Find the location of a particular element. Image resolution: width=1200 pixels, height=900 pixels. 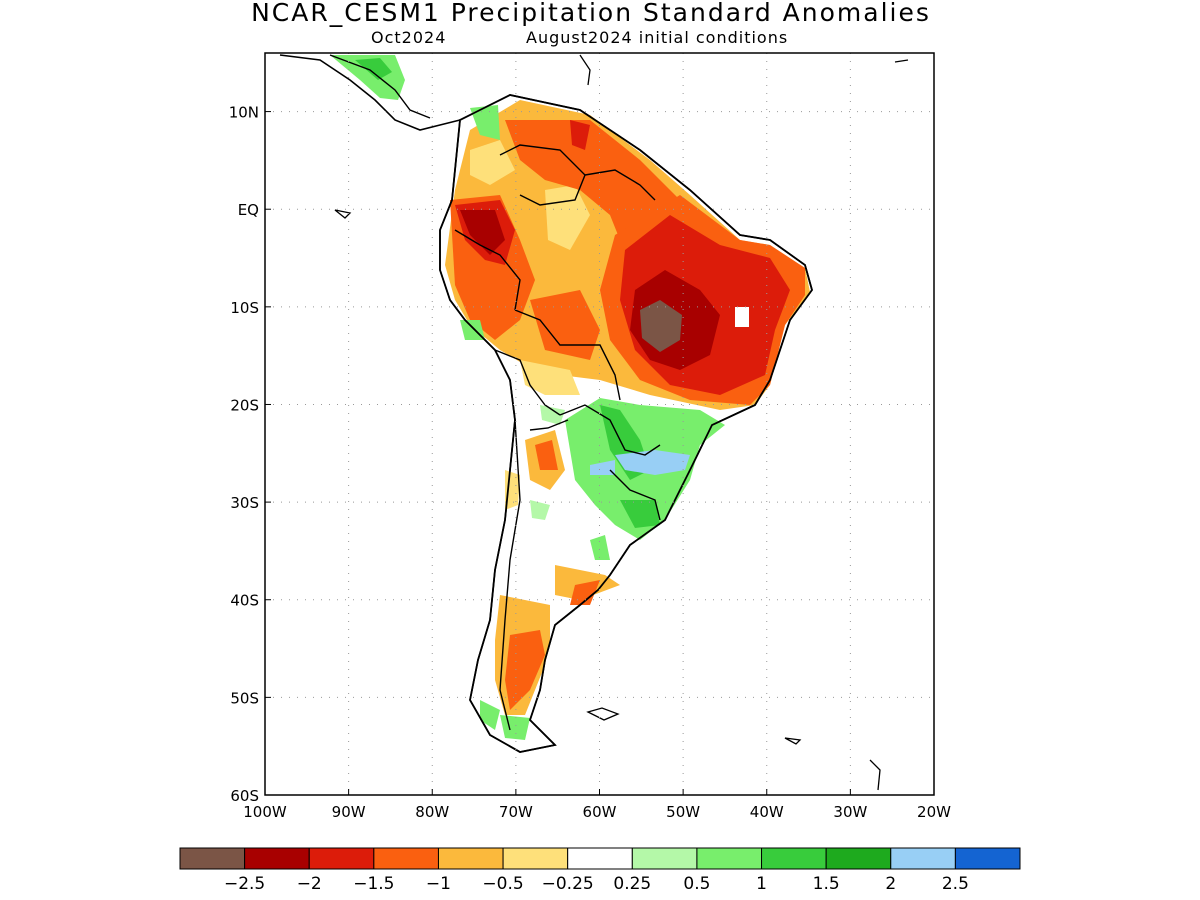

colorbar-label: −1 is located at coordinates (438, 884).